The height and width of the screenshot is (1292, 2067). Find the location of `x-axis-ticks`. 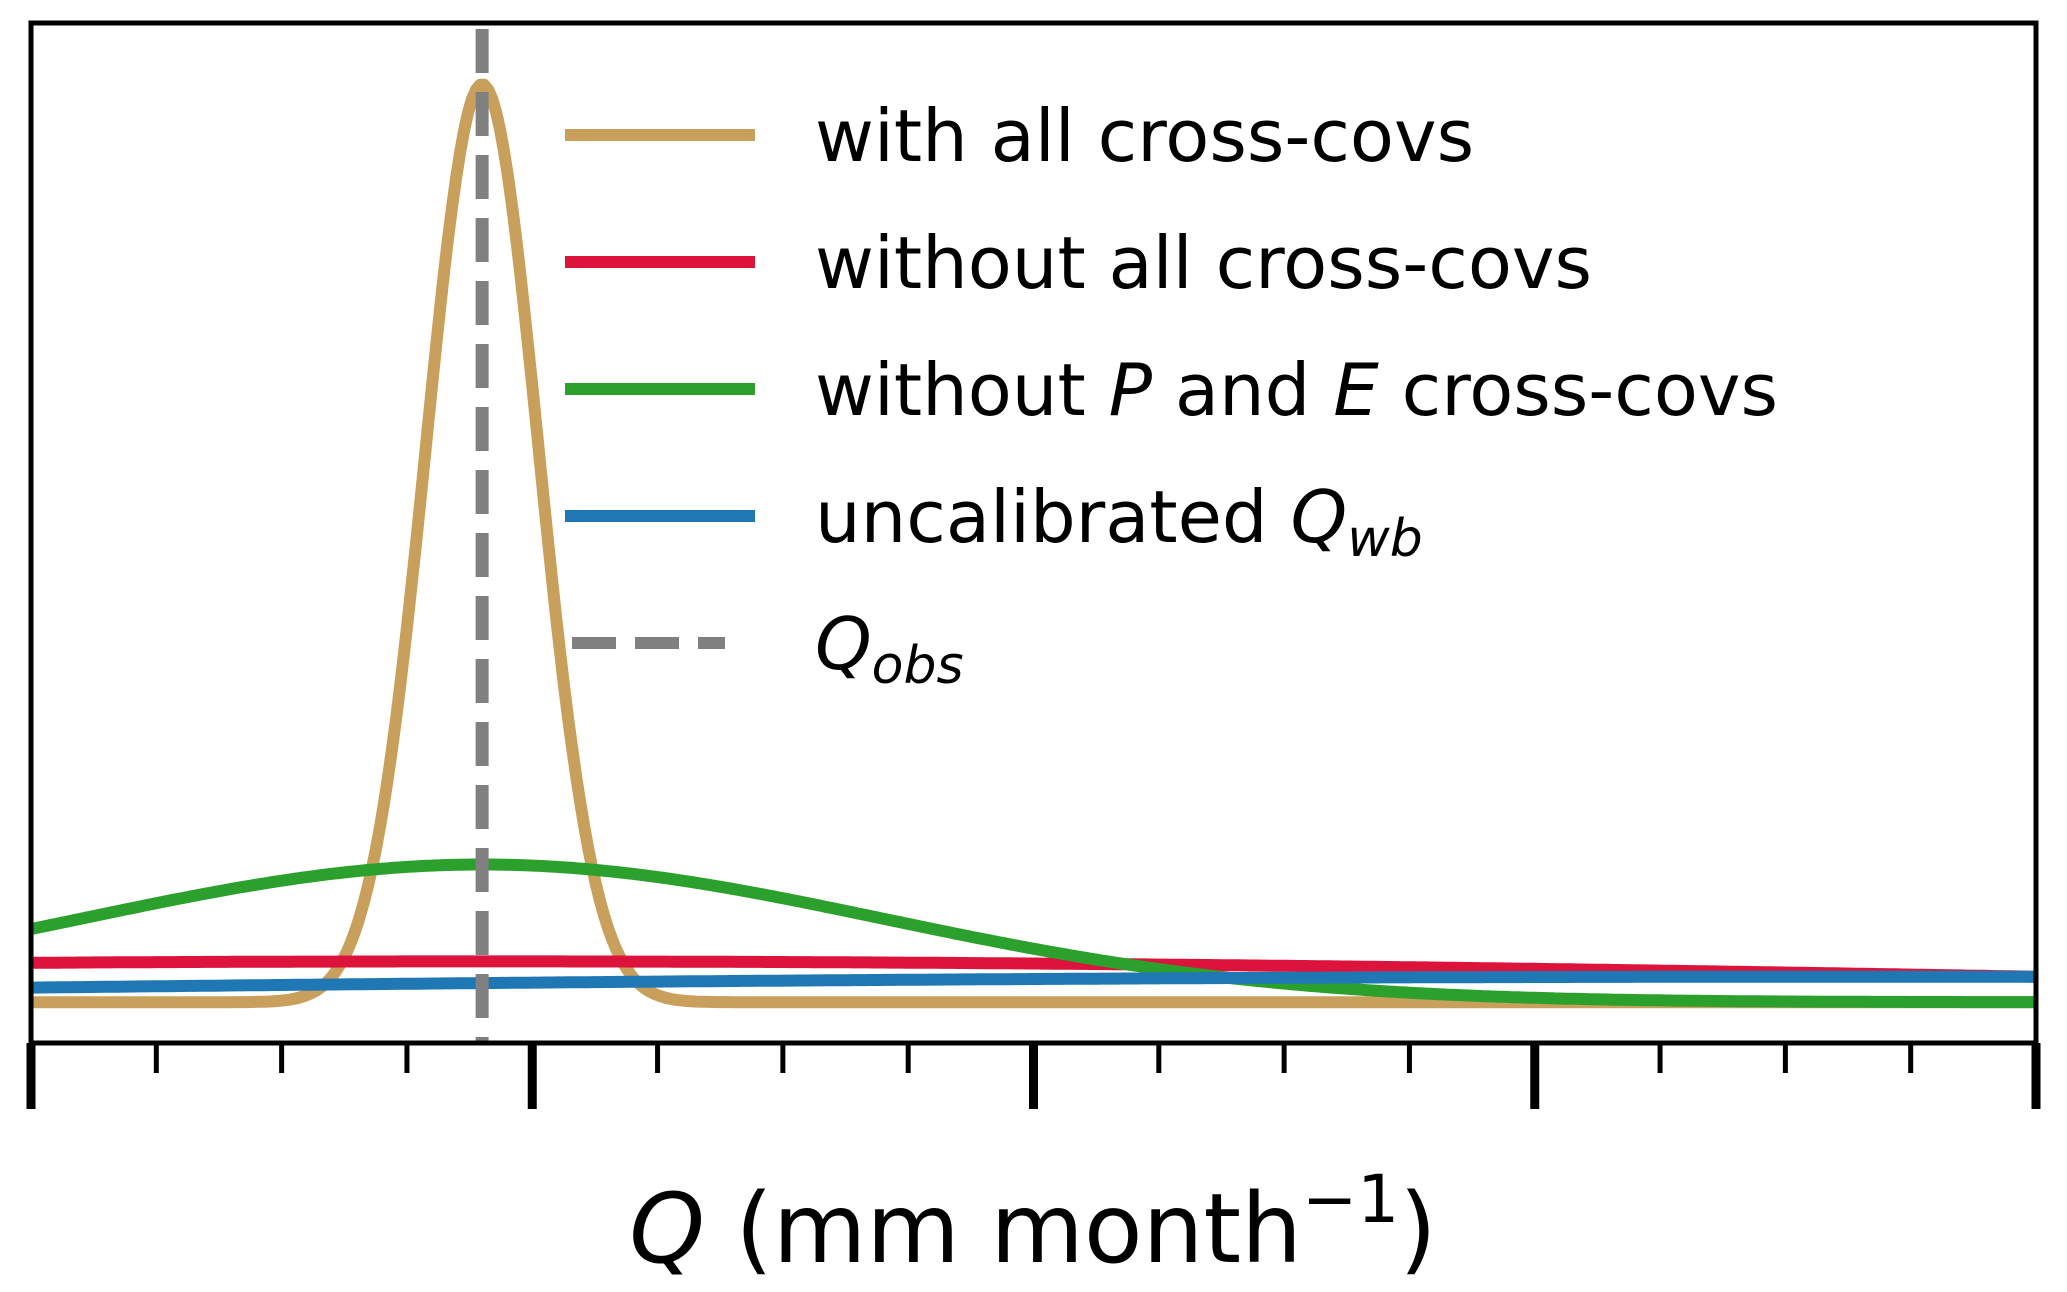

x-axis-ticks is located at coordinates (1033, 1076).